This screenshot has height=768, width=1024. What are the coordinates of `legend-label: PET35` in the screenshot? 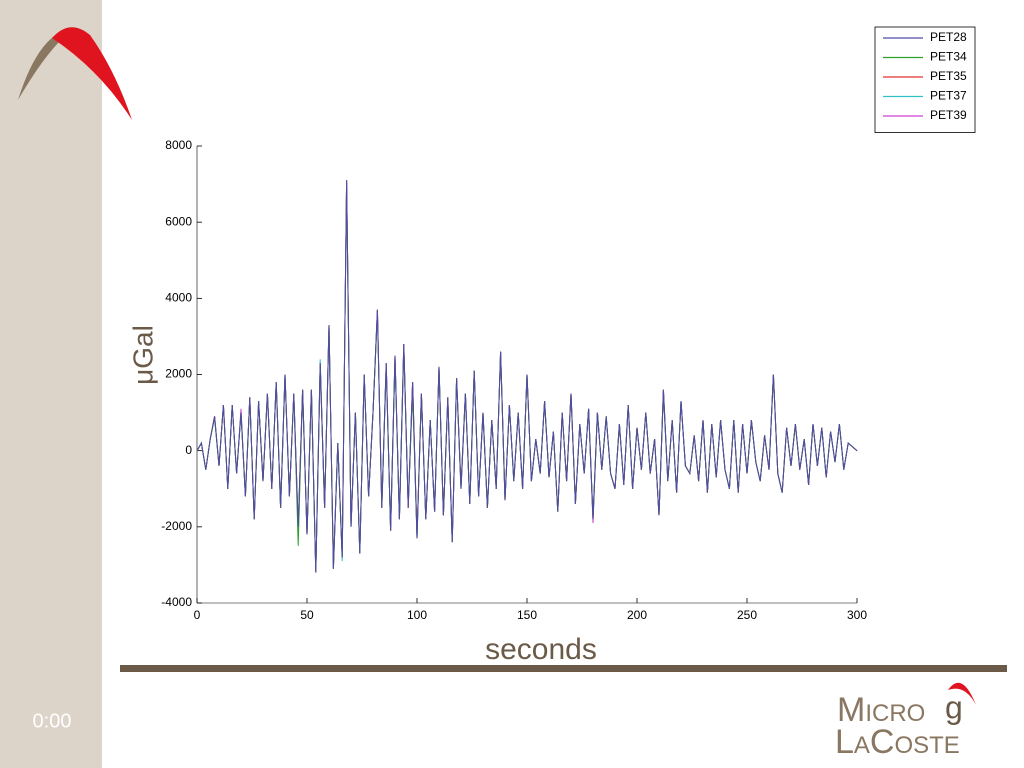 It's located at (948, 76).